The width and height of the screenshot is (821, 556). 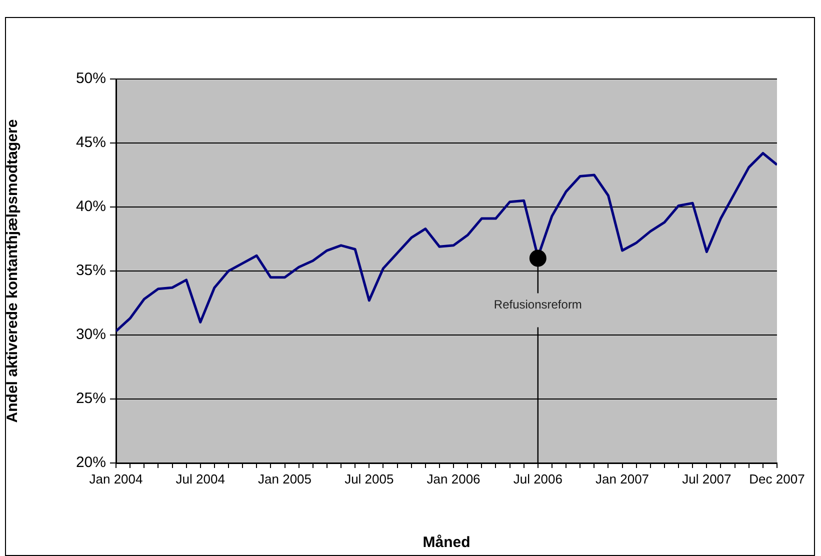 I want to click on x-tick-label: Jul 2004, so click(x=200, y=478).